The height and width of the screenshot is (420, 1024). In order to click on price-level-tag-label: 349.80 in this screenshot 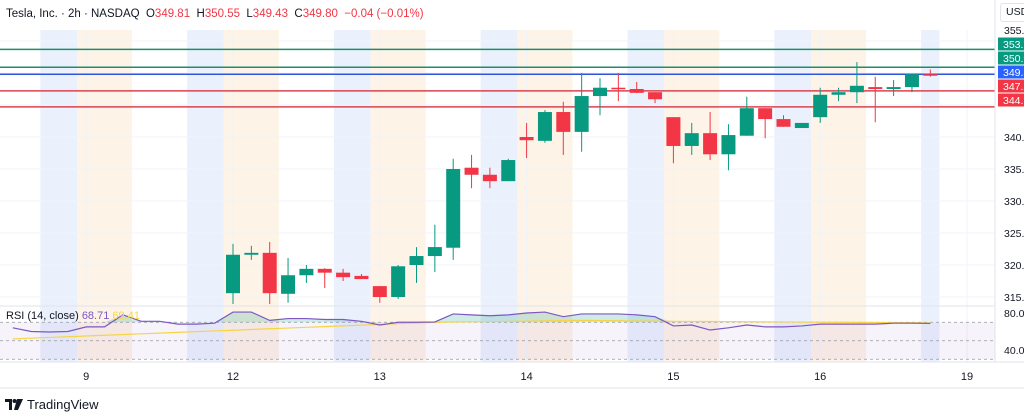, I will do `click(1013, 73)`.